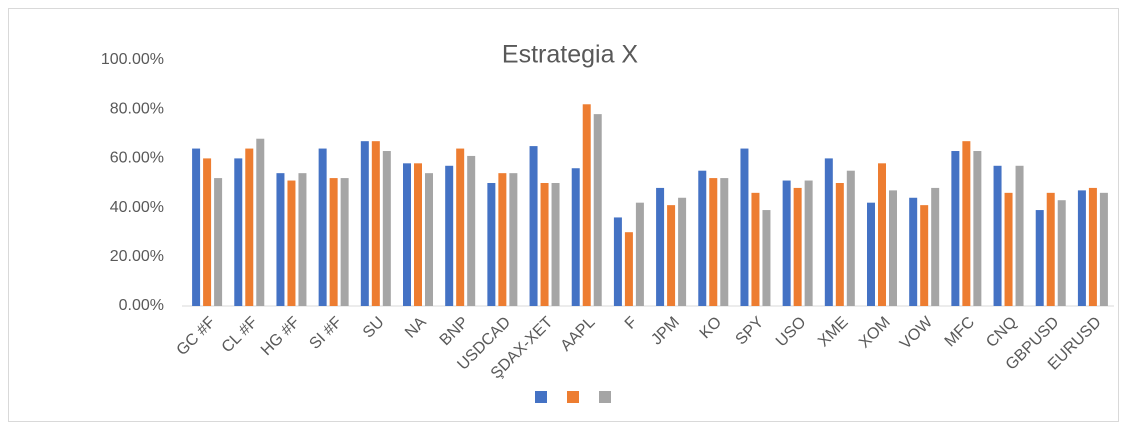 This screenshot has height=430, width=1127. Describe the element at coordinates (137, 158) in the screenshot. I see `y-tick-label: 60.00%` at that location.